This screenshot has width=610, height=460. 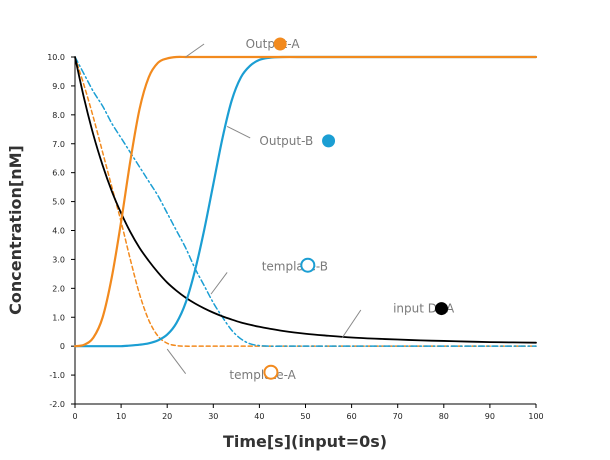 What do you see at coordinates (58, 115) in the screenshot?
I see `y-tick-label: 8.0` at bounding box center [58, 115].